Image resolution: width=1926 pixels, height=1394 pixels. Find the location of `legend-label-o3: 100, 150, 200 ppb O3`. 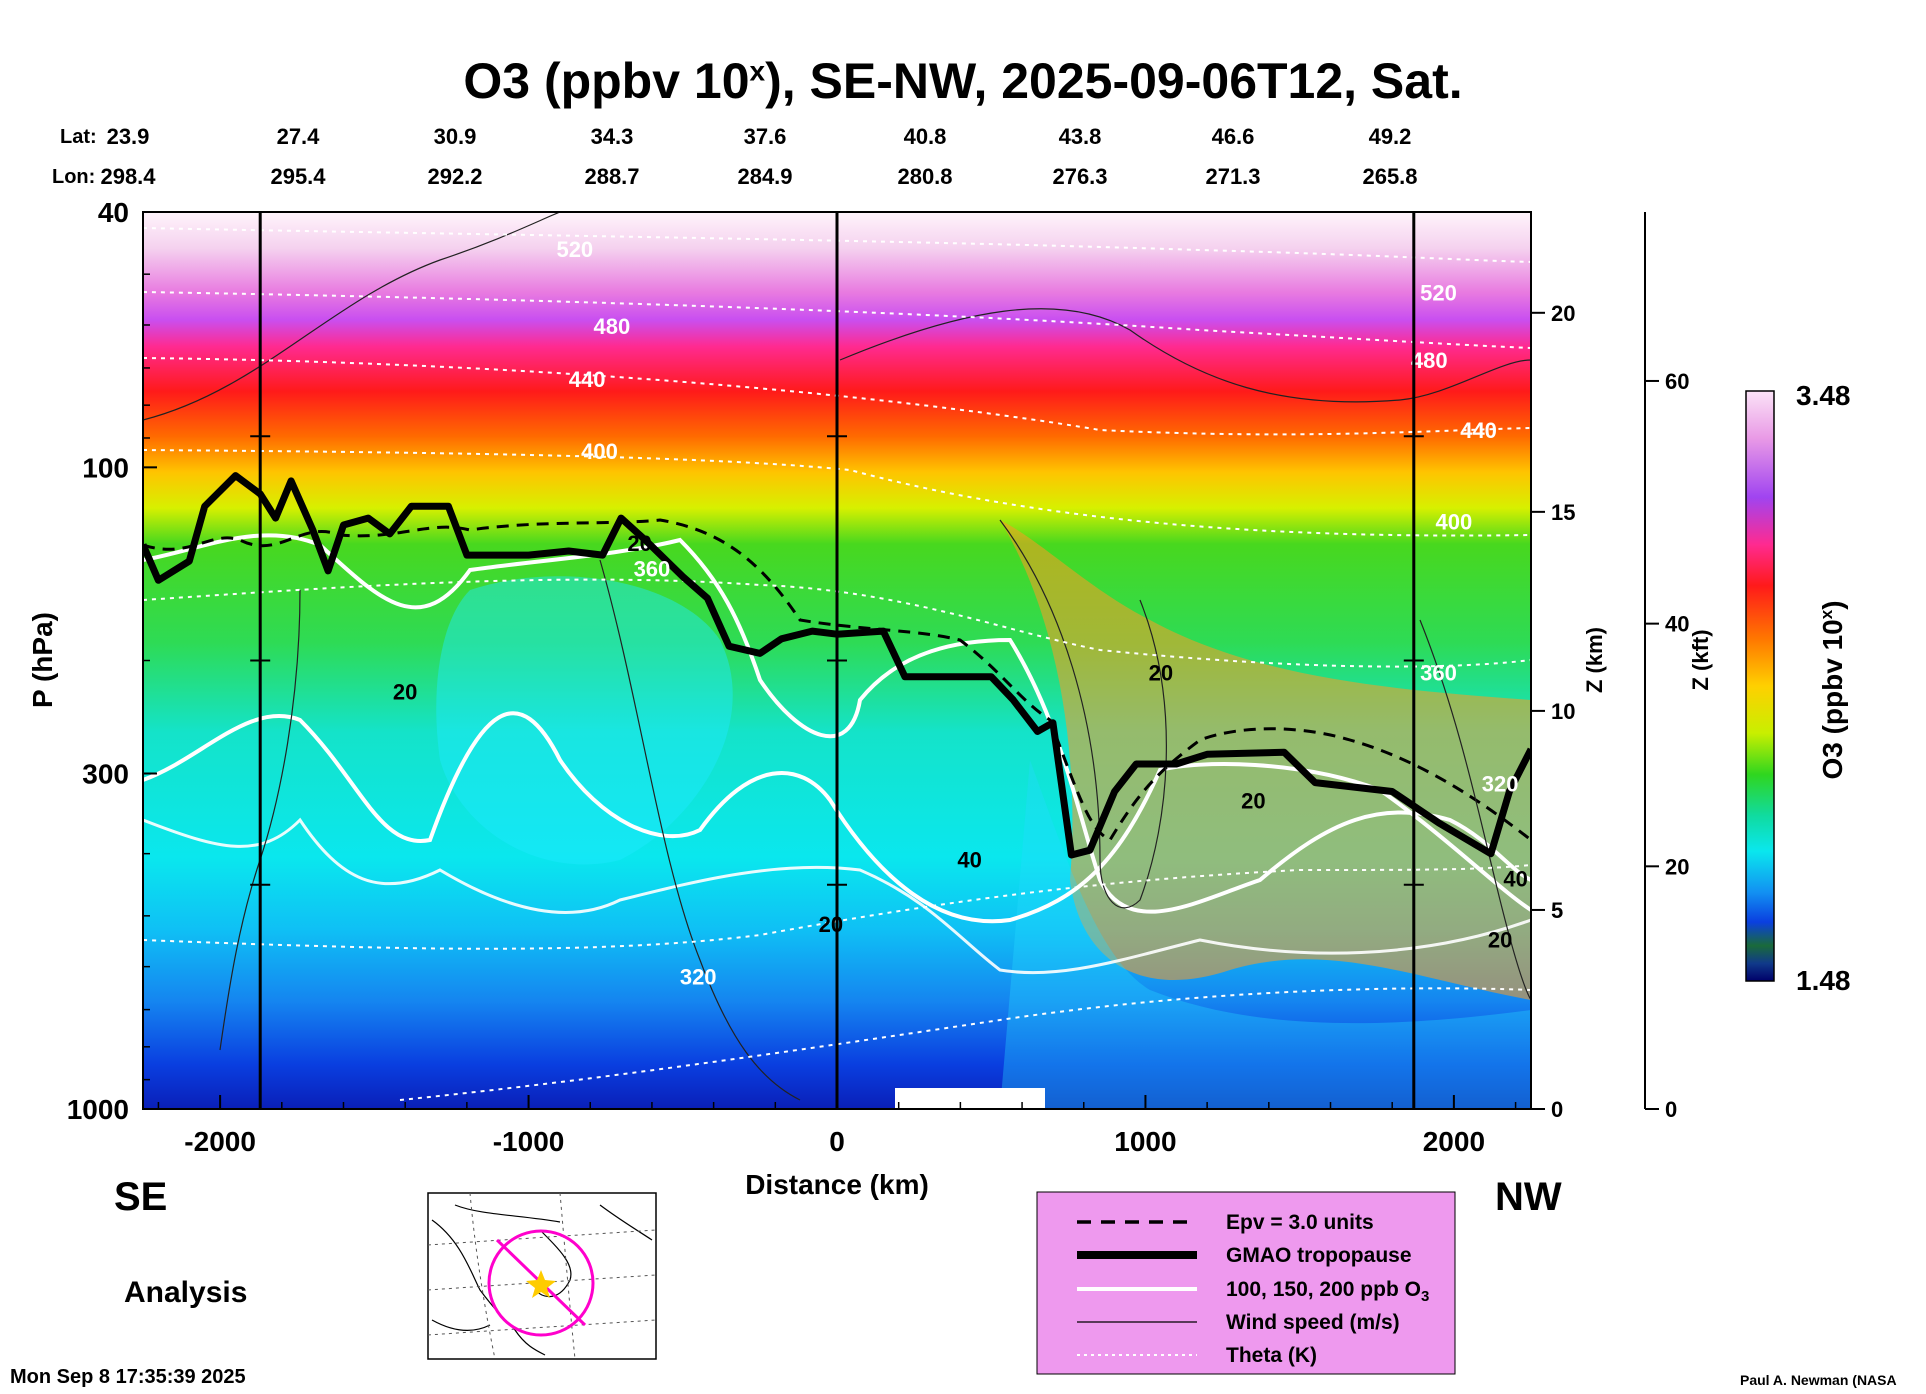

legend-label-o3: 100, 150, 200 ppb O3 is located at coordinates (1327, 1291).